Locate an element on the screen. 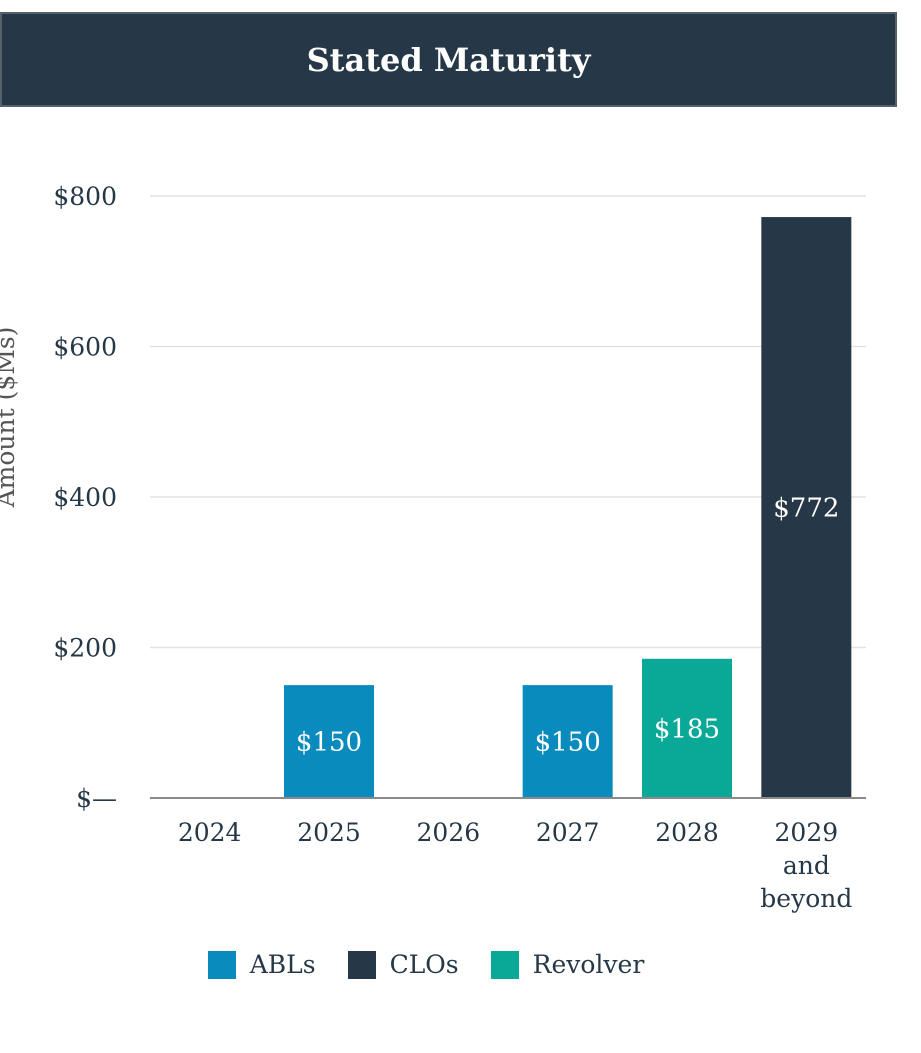  data-label: $185 is located at coordinates (687, 729).